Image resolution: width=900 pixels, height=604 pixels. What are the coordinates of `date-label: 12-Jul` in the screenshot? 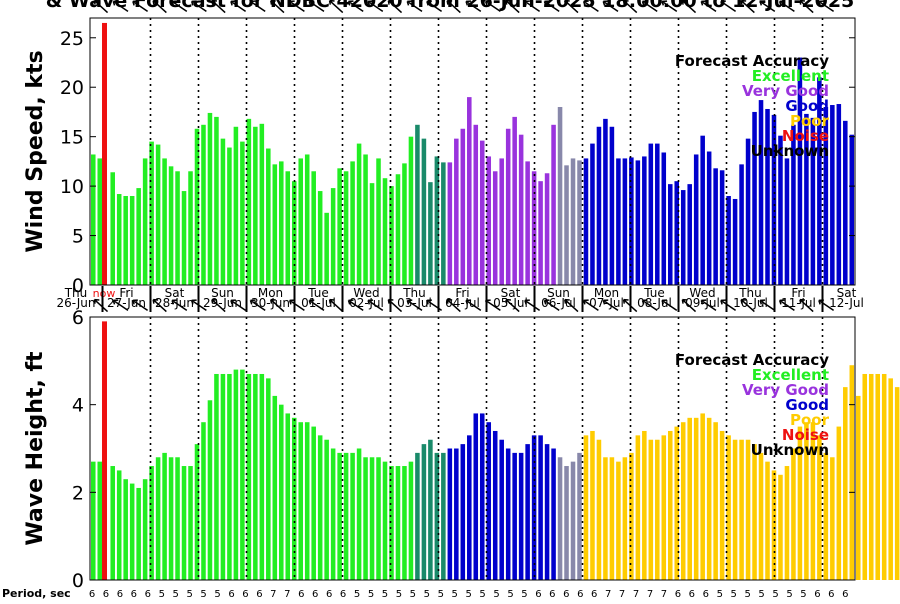 It's located at (846, 303).